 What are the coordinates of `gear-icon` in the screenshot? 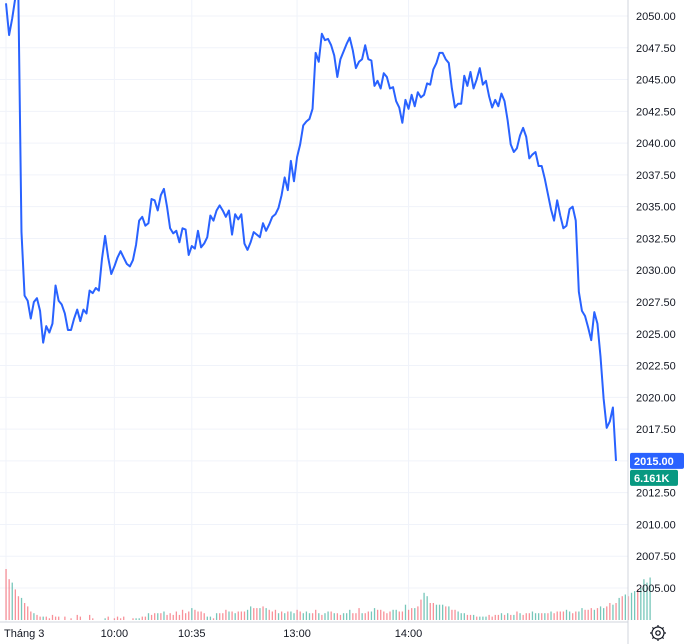 It's located at (658, 633).